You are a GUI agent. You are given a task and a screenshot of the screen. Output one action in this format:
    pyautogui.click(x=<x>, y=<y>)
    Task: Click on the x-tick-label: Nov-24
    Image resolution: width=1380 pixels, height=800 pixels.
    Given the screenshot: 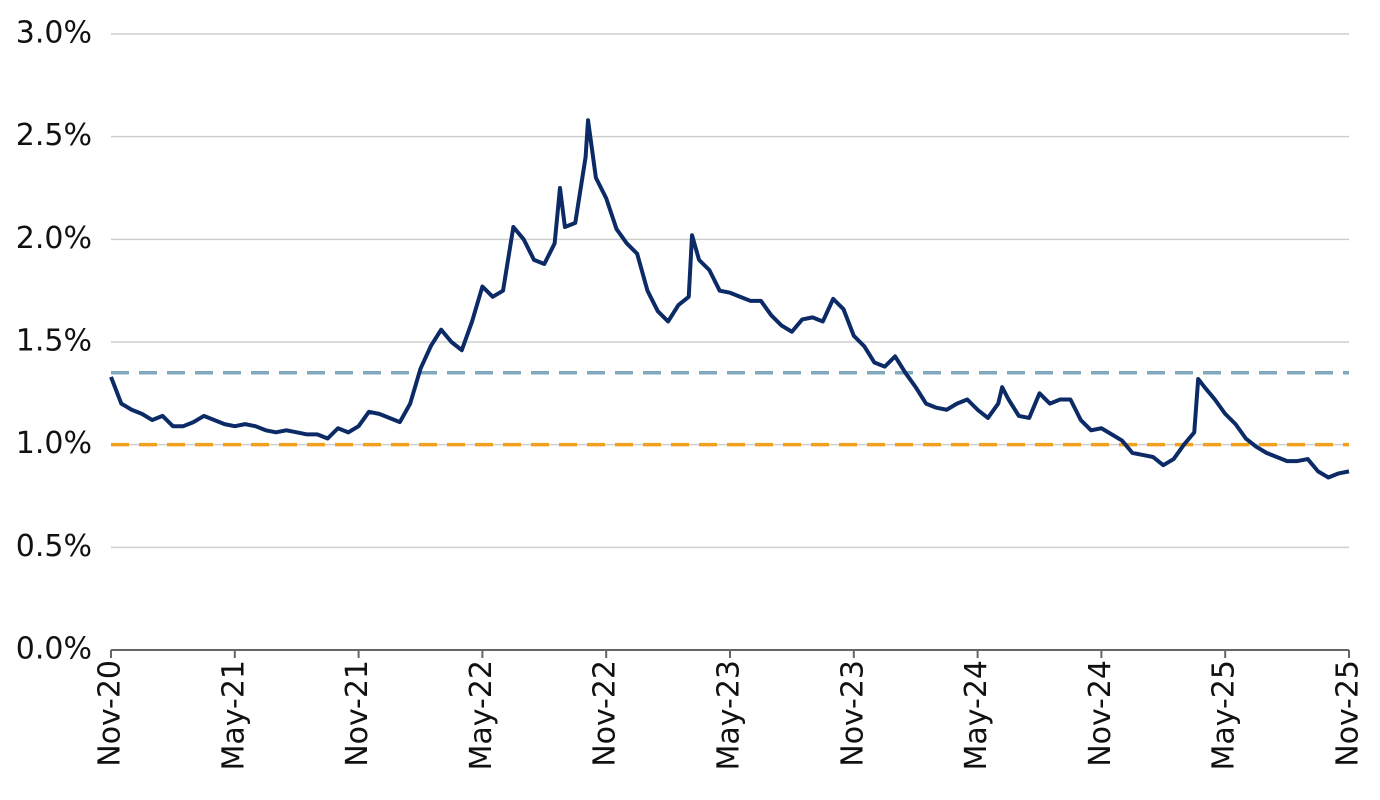 What is the action you would take?
    pyautogui.click(x=1100, y=713)
    